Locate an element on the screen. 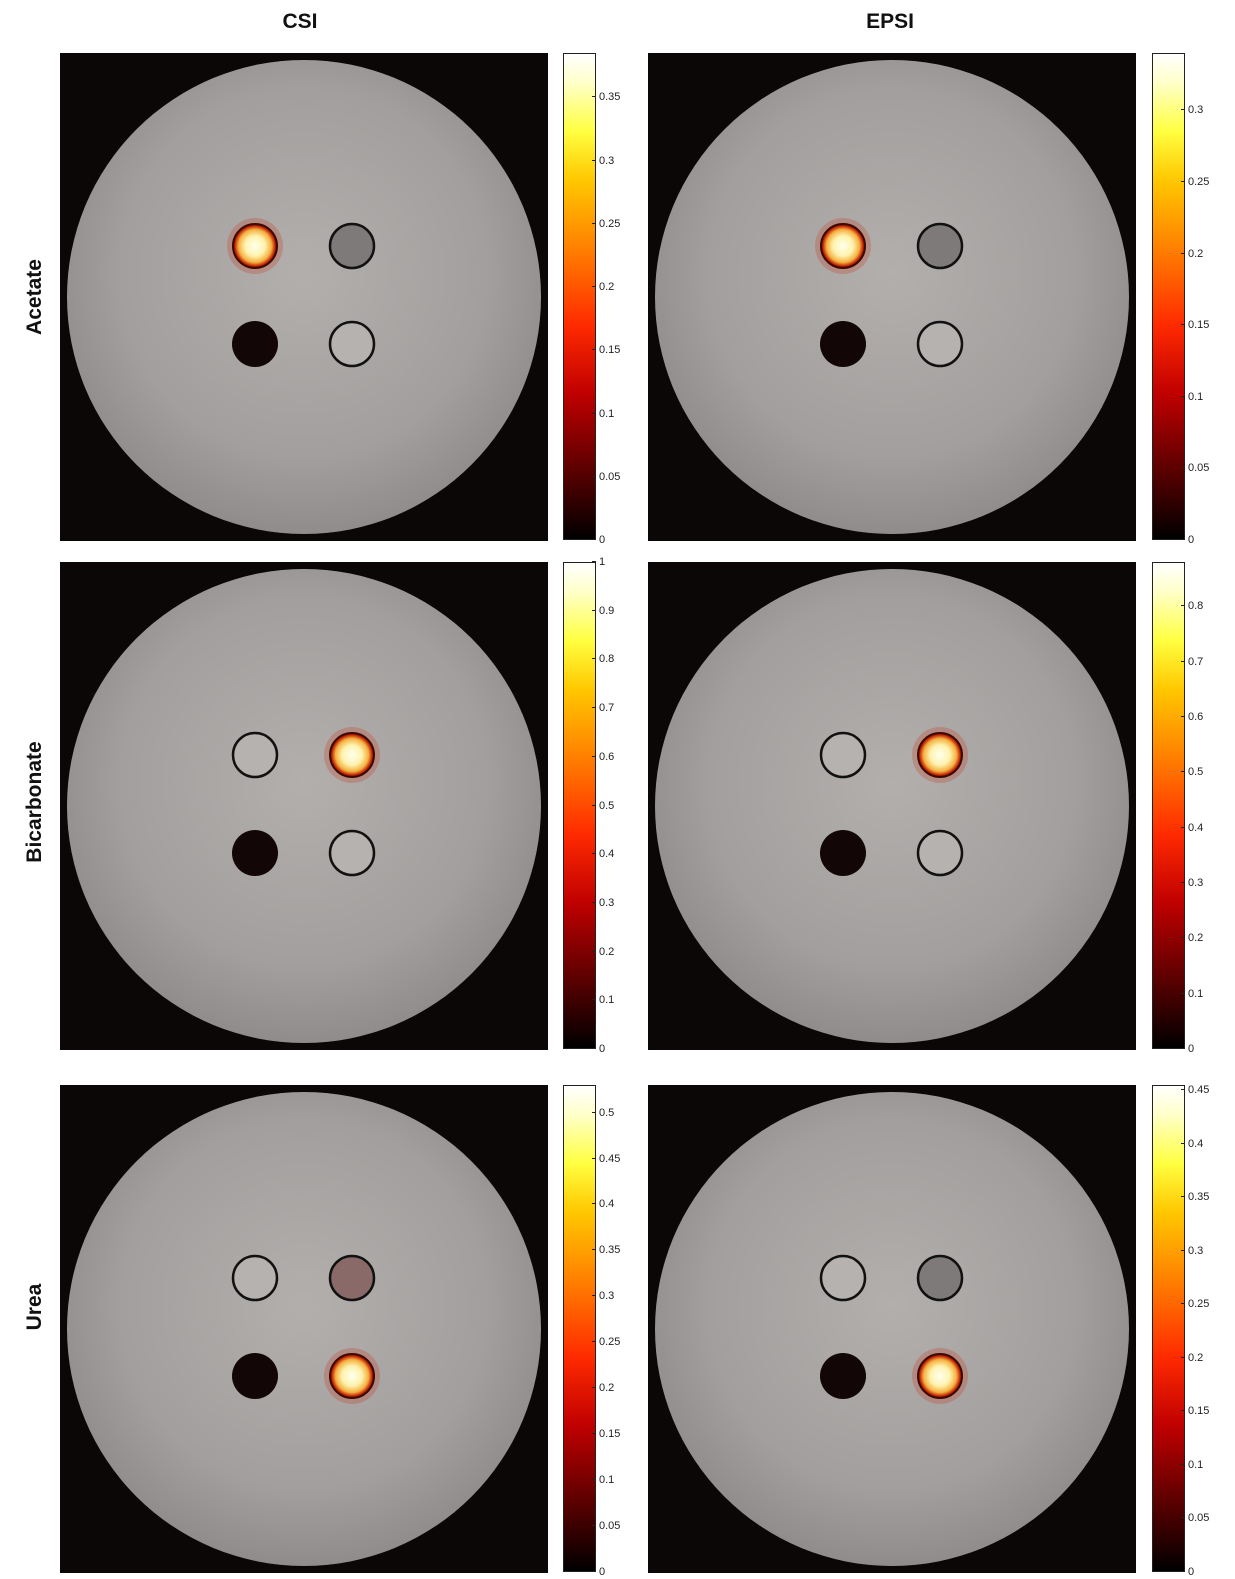 This screenshot has width=1235, height=1579. colorbar-tick: 0.05 is located at coordinates (1203, 1518).